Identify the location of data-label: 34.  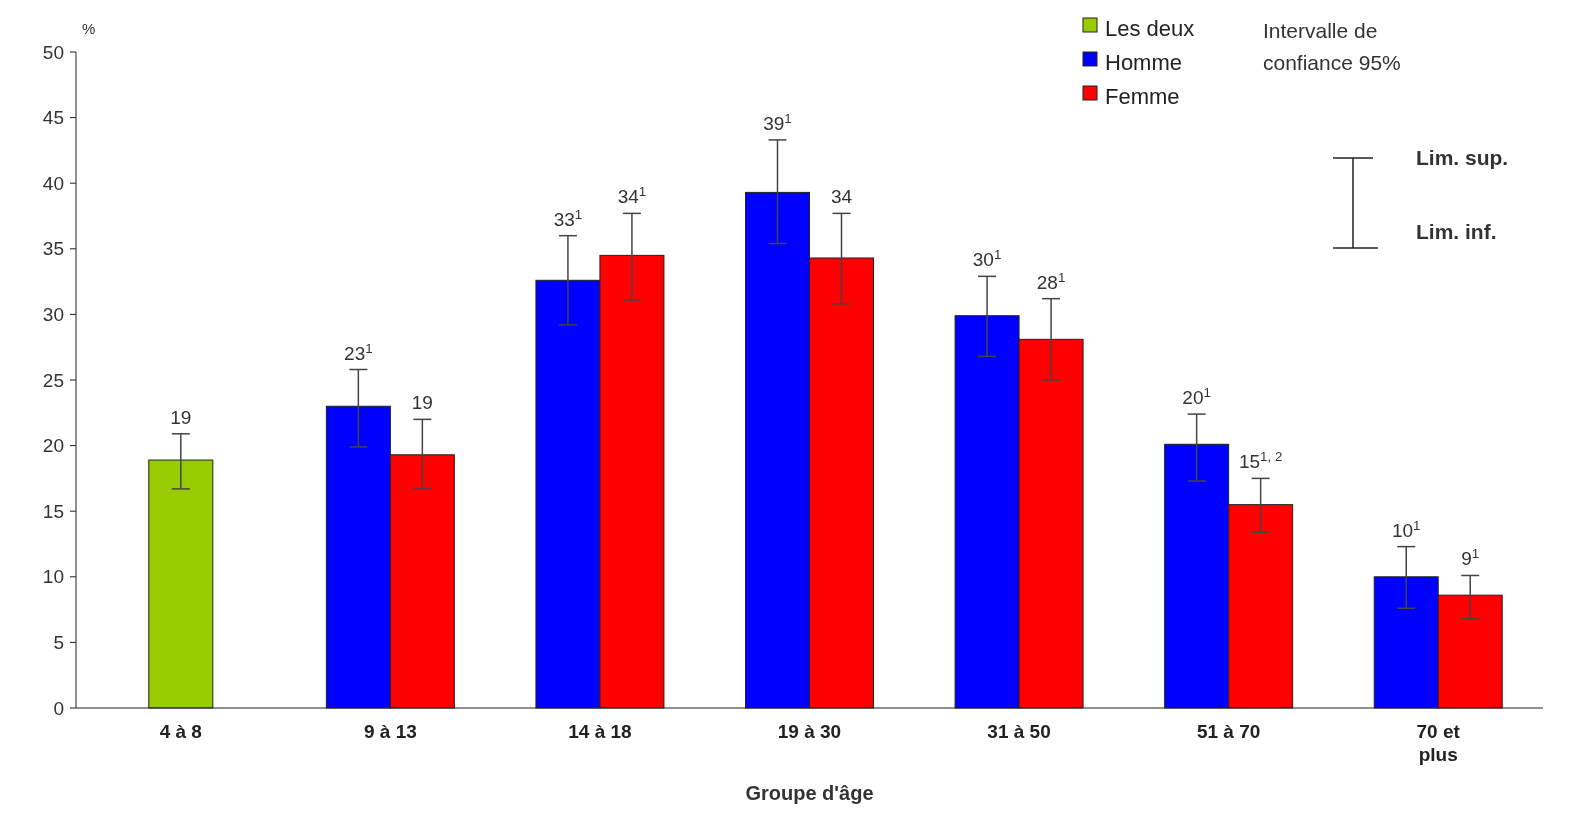
(841, 197).